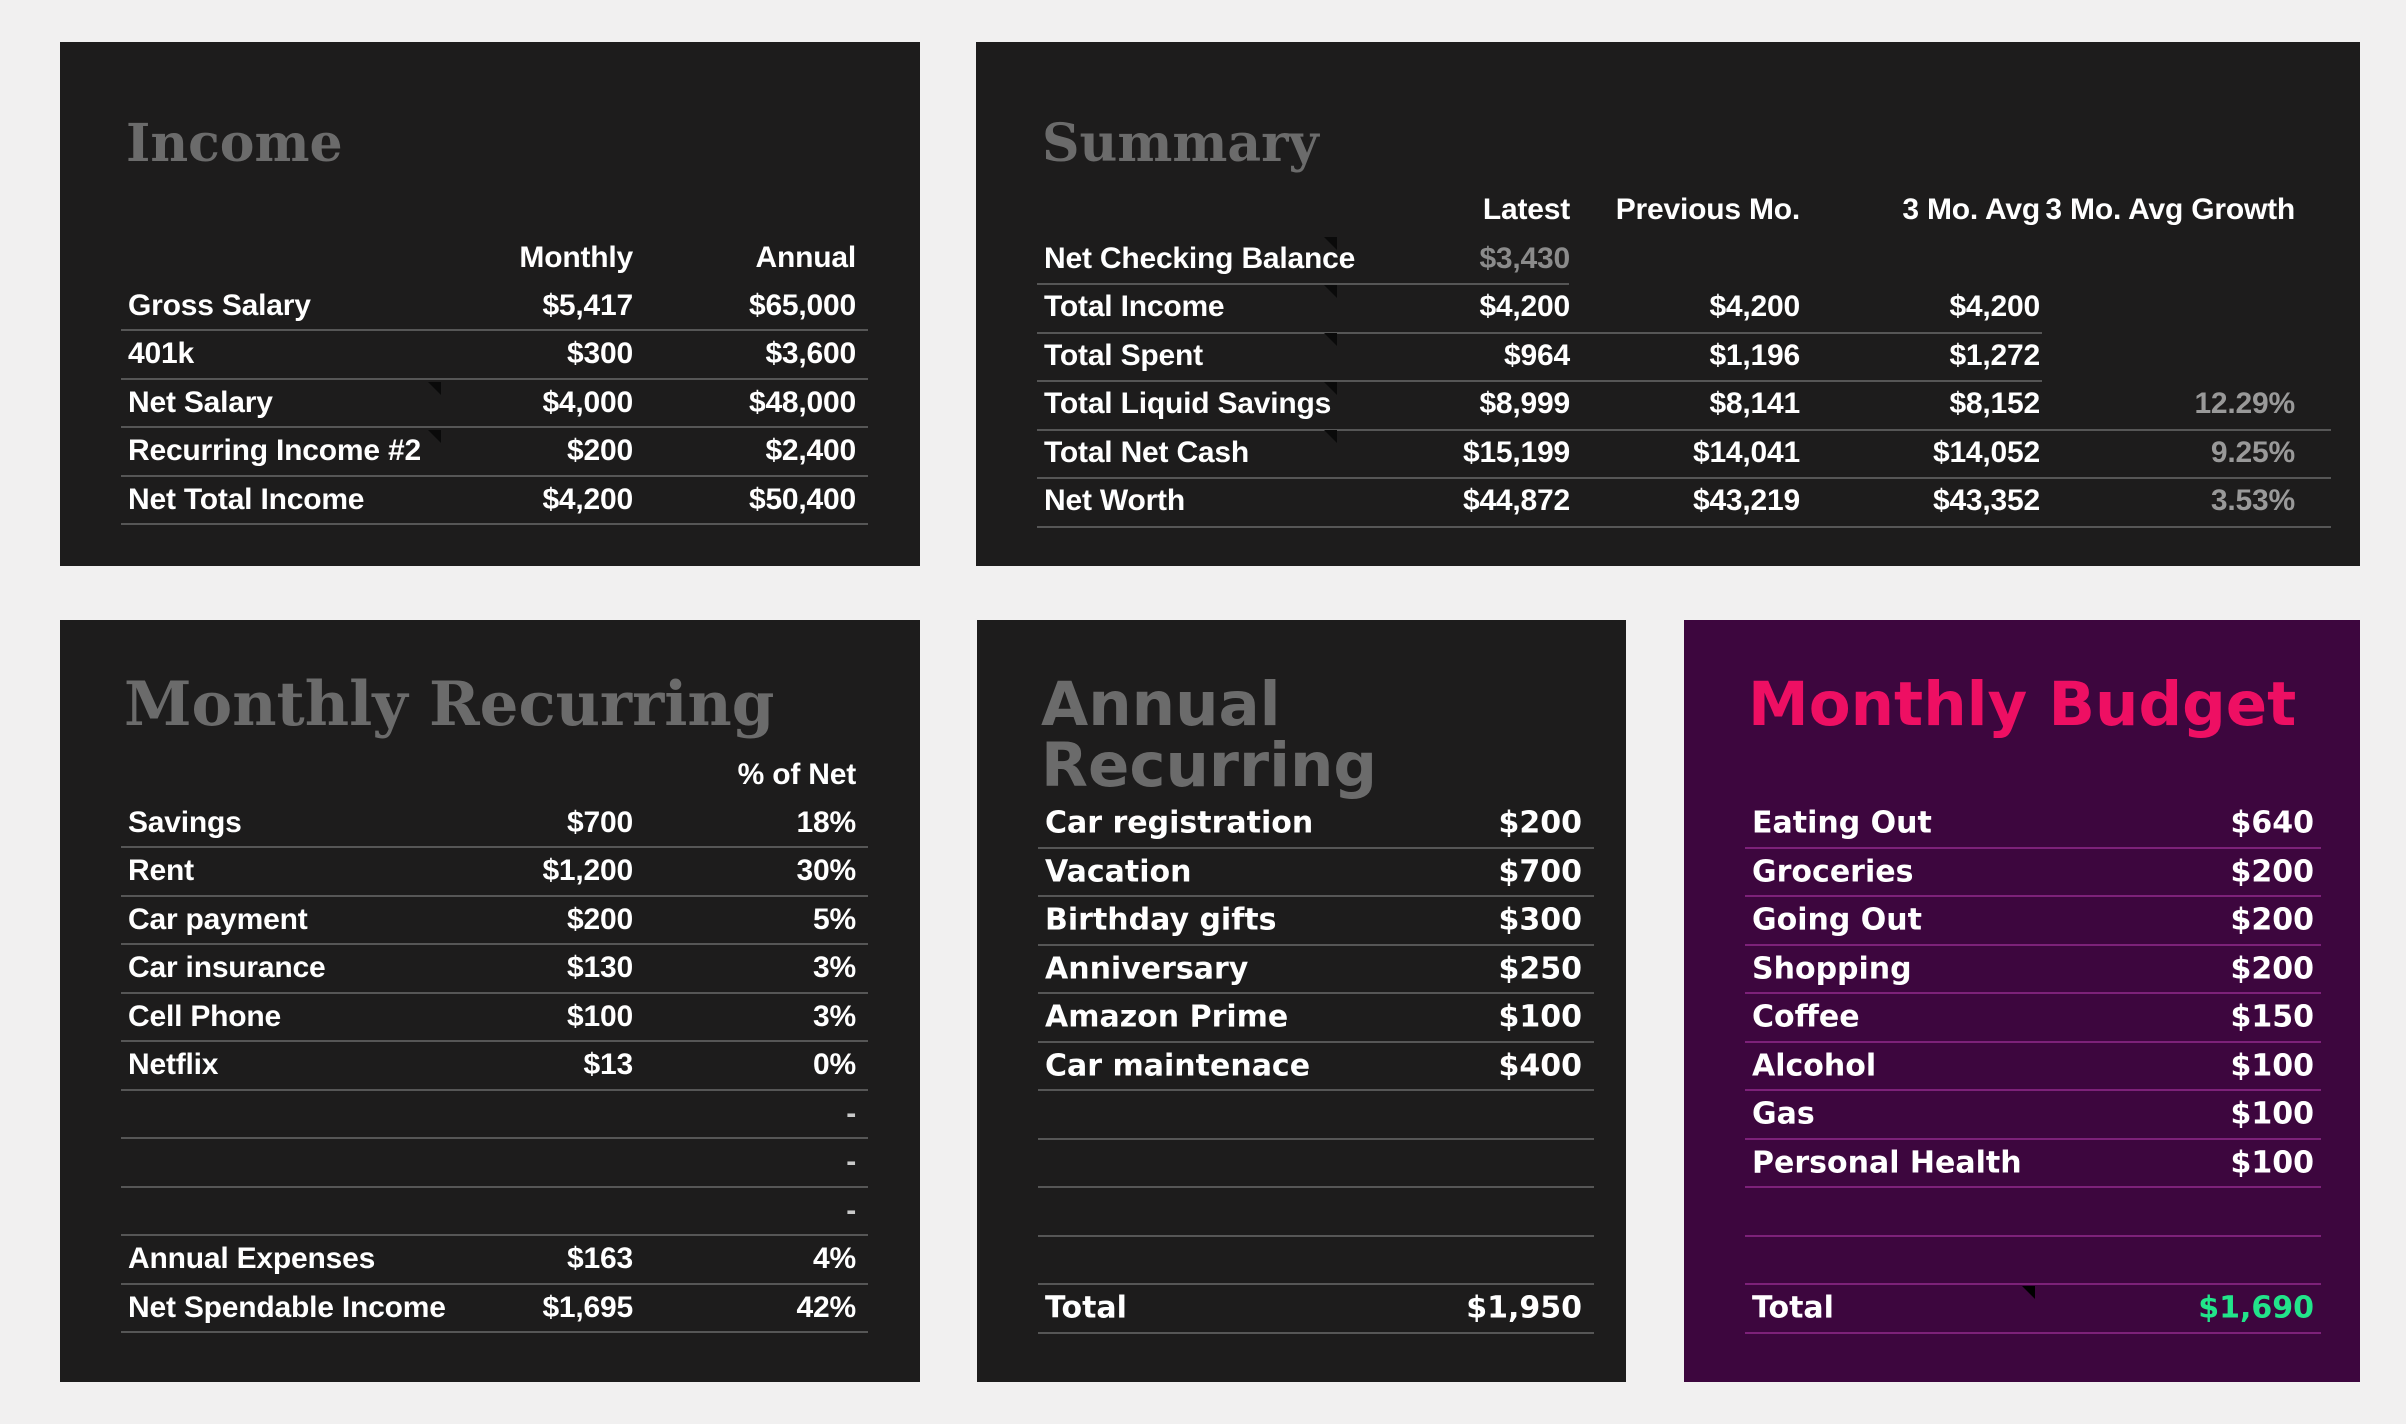 This screenshot has height=1424, width=2406. I want to click on table-row: Car insurance $130 3%, so click(494, 969).